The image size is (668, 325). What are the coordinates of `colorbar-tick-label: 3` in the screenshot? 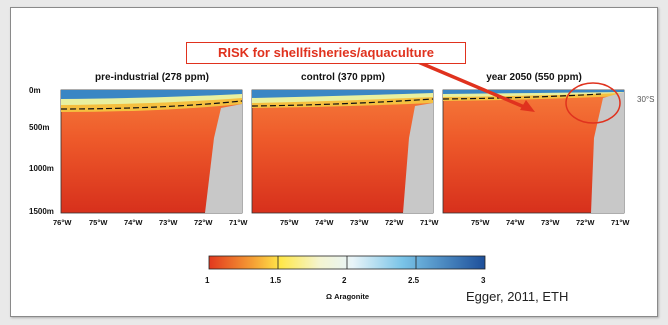 It's located at (483, 280).